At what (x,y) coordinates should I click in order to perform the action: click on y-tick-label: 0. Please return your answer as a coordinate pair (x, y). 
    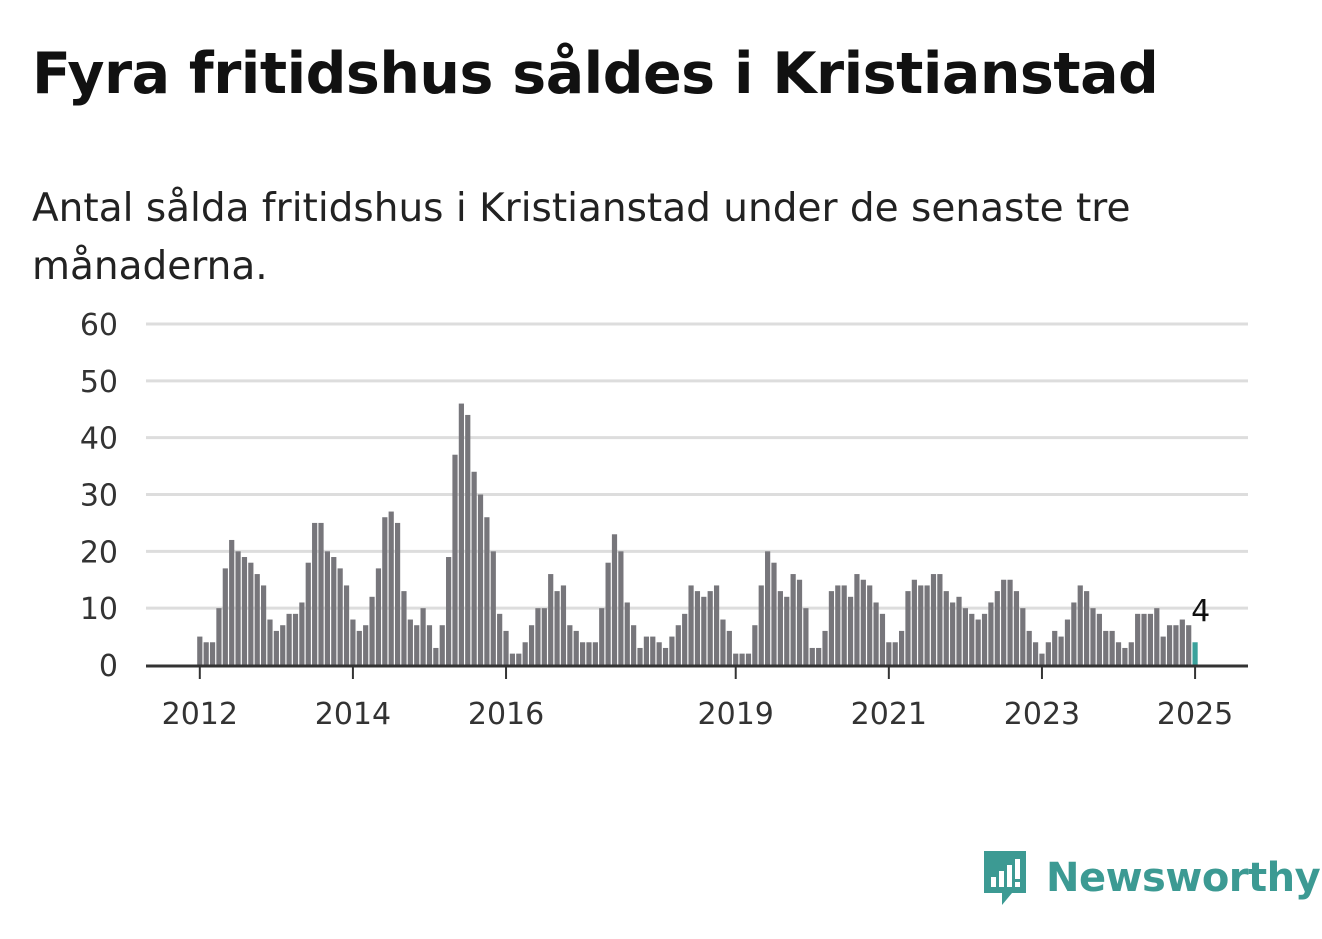
    Looking at the image, I should click on (108, 666).